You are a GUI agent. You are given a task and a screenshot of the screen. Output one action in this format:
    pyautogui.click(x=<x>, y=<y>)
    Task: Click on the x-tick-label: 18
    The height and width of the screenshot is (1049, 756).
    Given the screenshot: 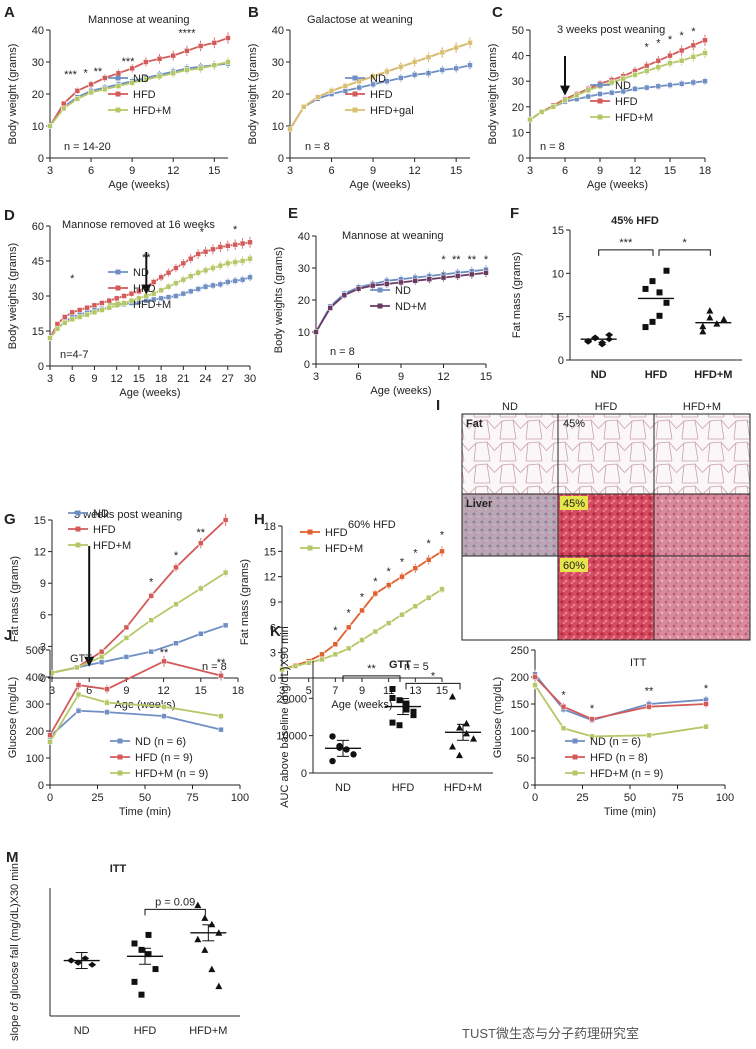 What is the action you would take?
    pyautogui.click(x=238, y=691)
    